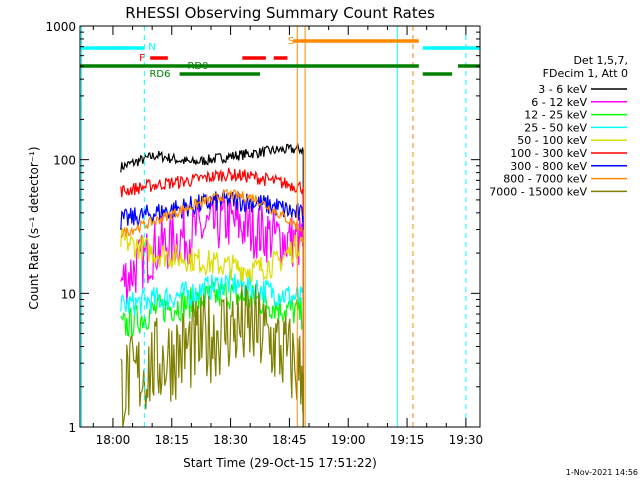 This screenshot has width=640, height=480. What do you see at coordinates (291, 41) in the screenshot?
I see `flag-label-s: S` at bounding box center [291, 41].